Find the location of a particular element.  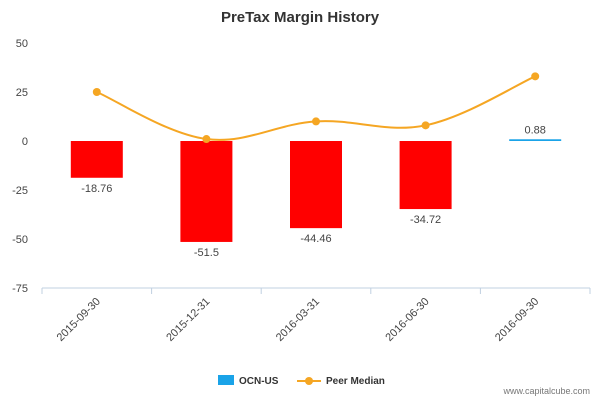

credit-text: www.capitalcube.com is located at coordinates (546, 391).